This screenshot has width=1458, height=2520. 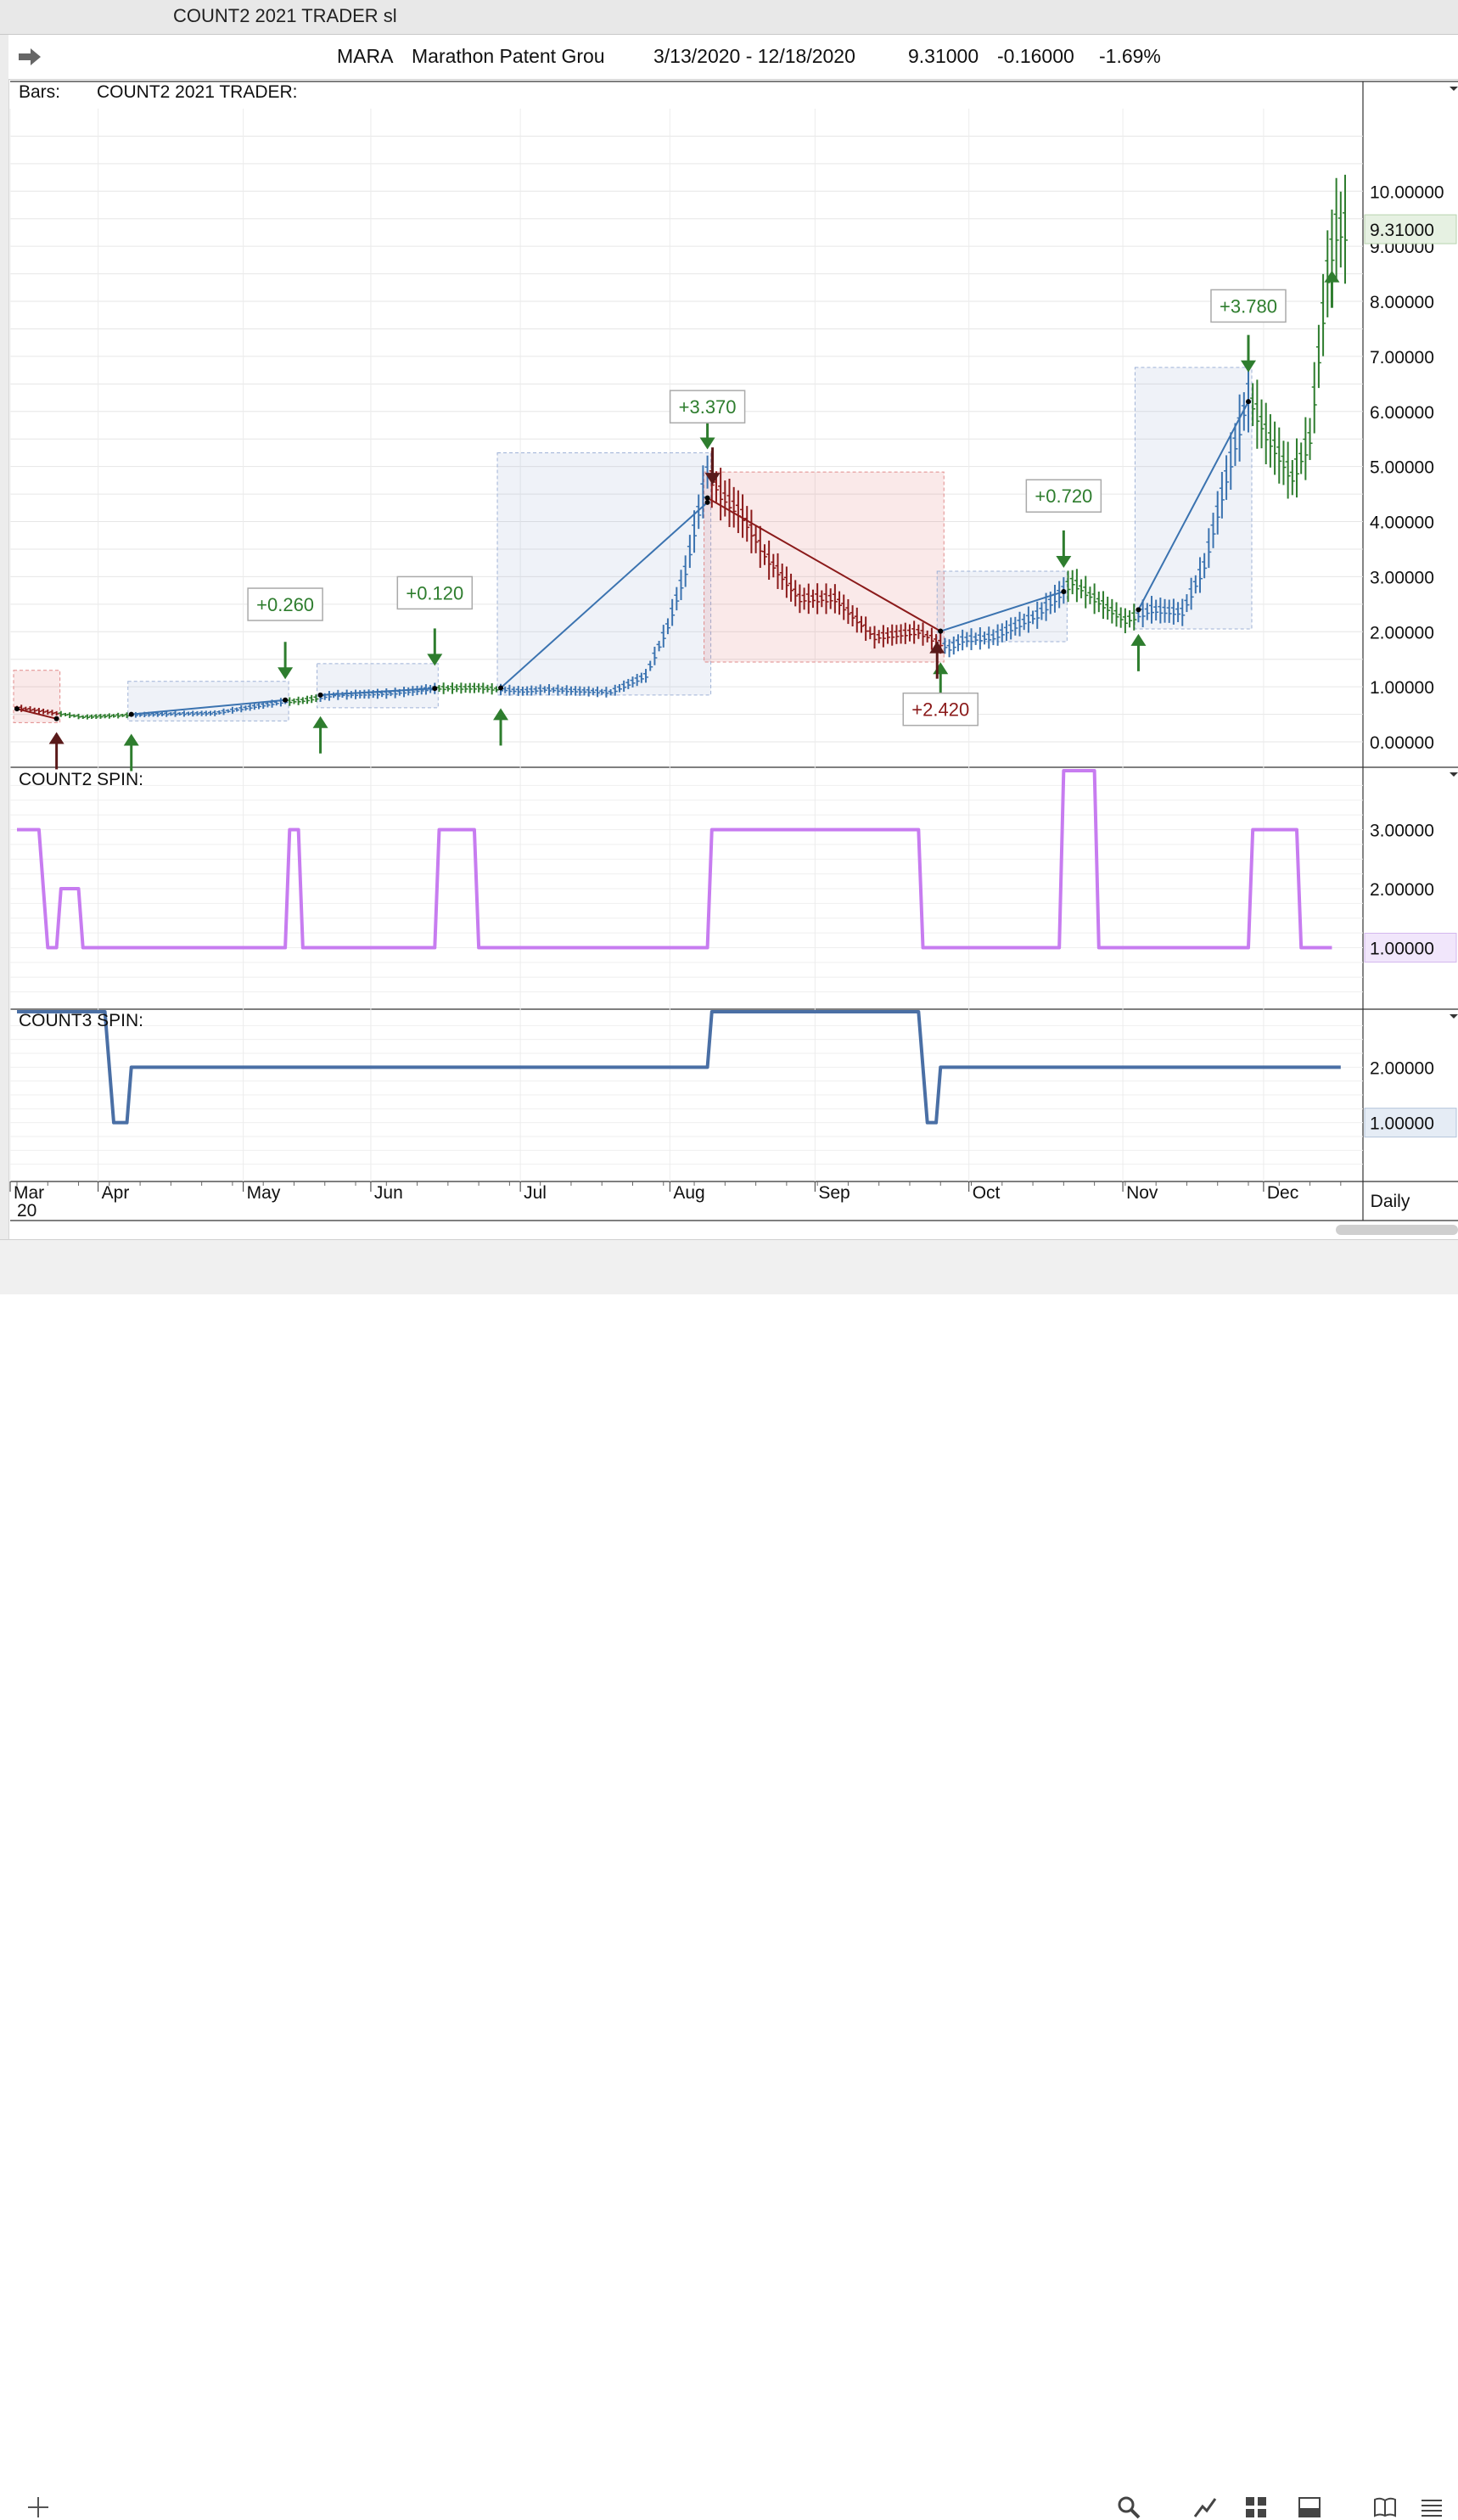 What do you see at coordinates (1402, 831) in the screenshot?
I see `spin2-y-tick: 3.00000` at bounding box center [1402, 831].